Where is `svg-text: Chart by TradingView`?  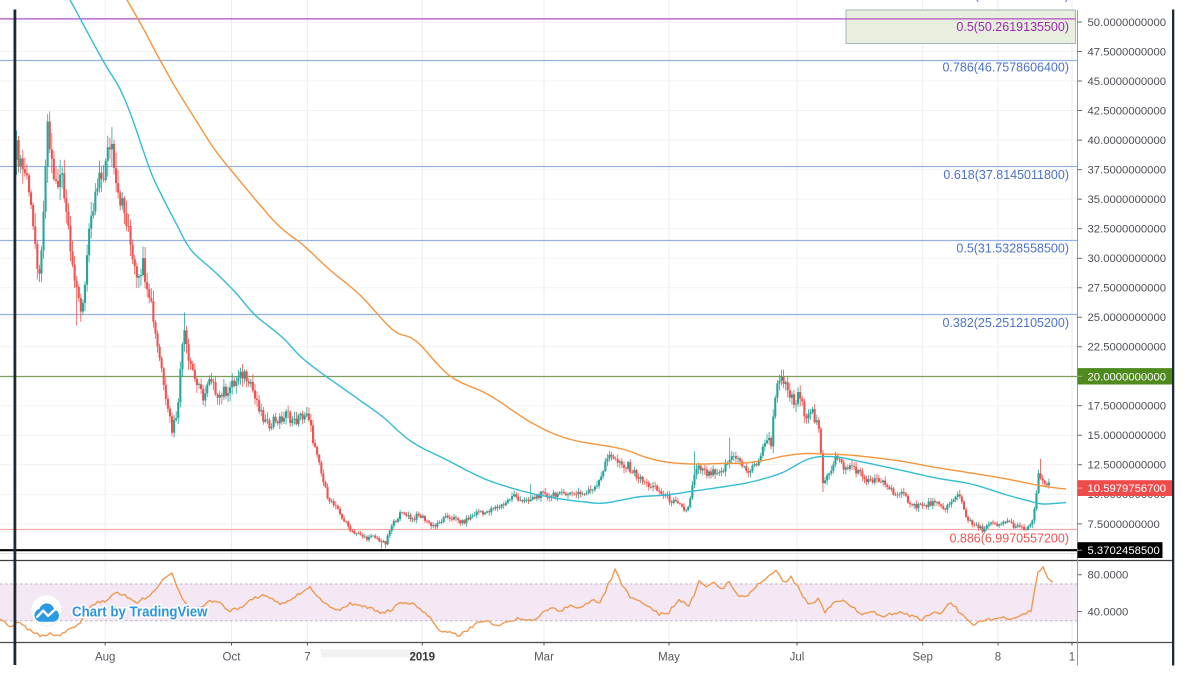
svg-text: Chart by TradingView is located at coordinates (140, 612).